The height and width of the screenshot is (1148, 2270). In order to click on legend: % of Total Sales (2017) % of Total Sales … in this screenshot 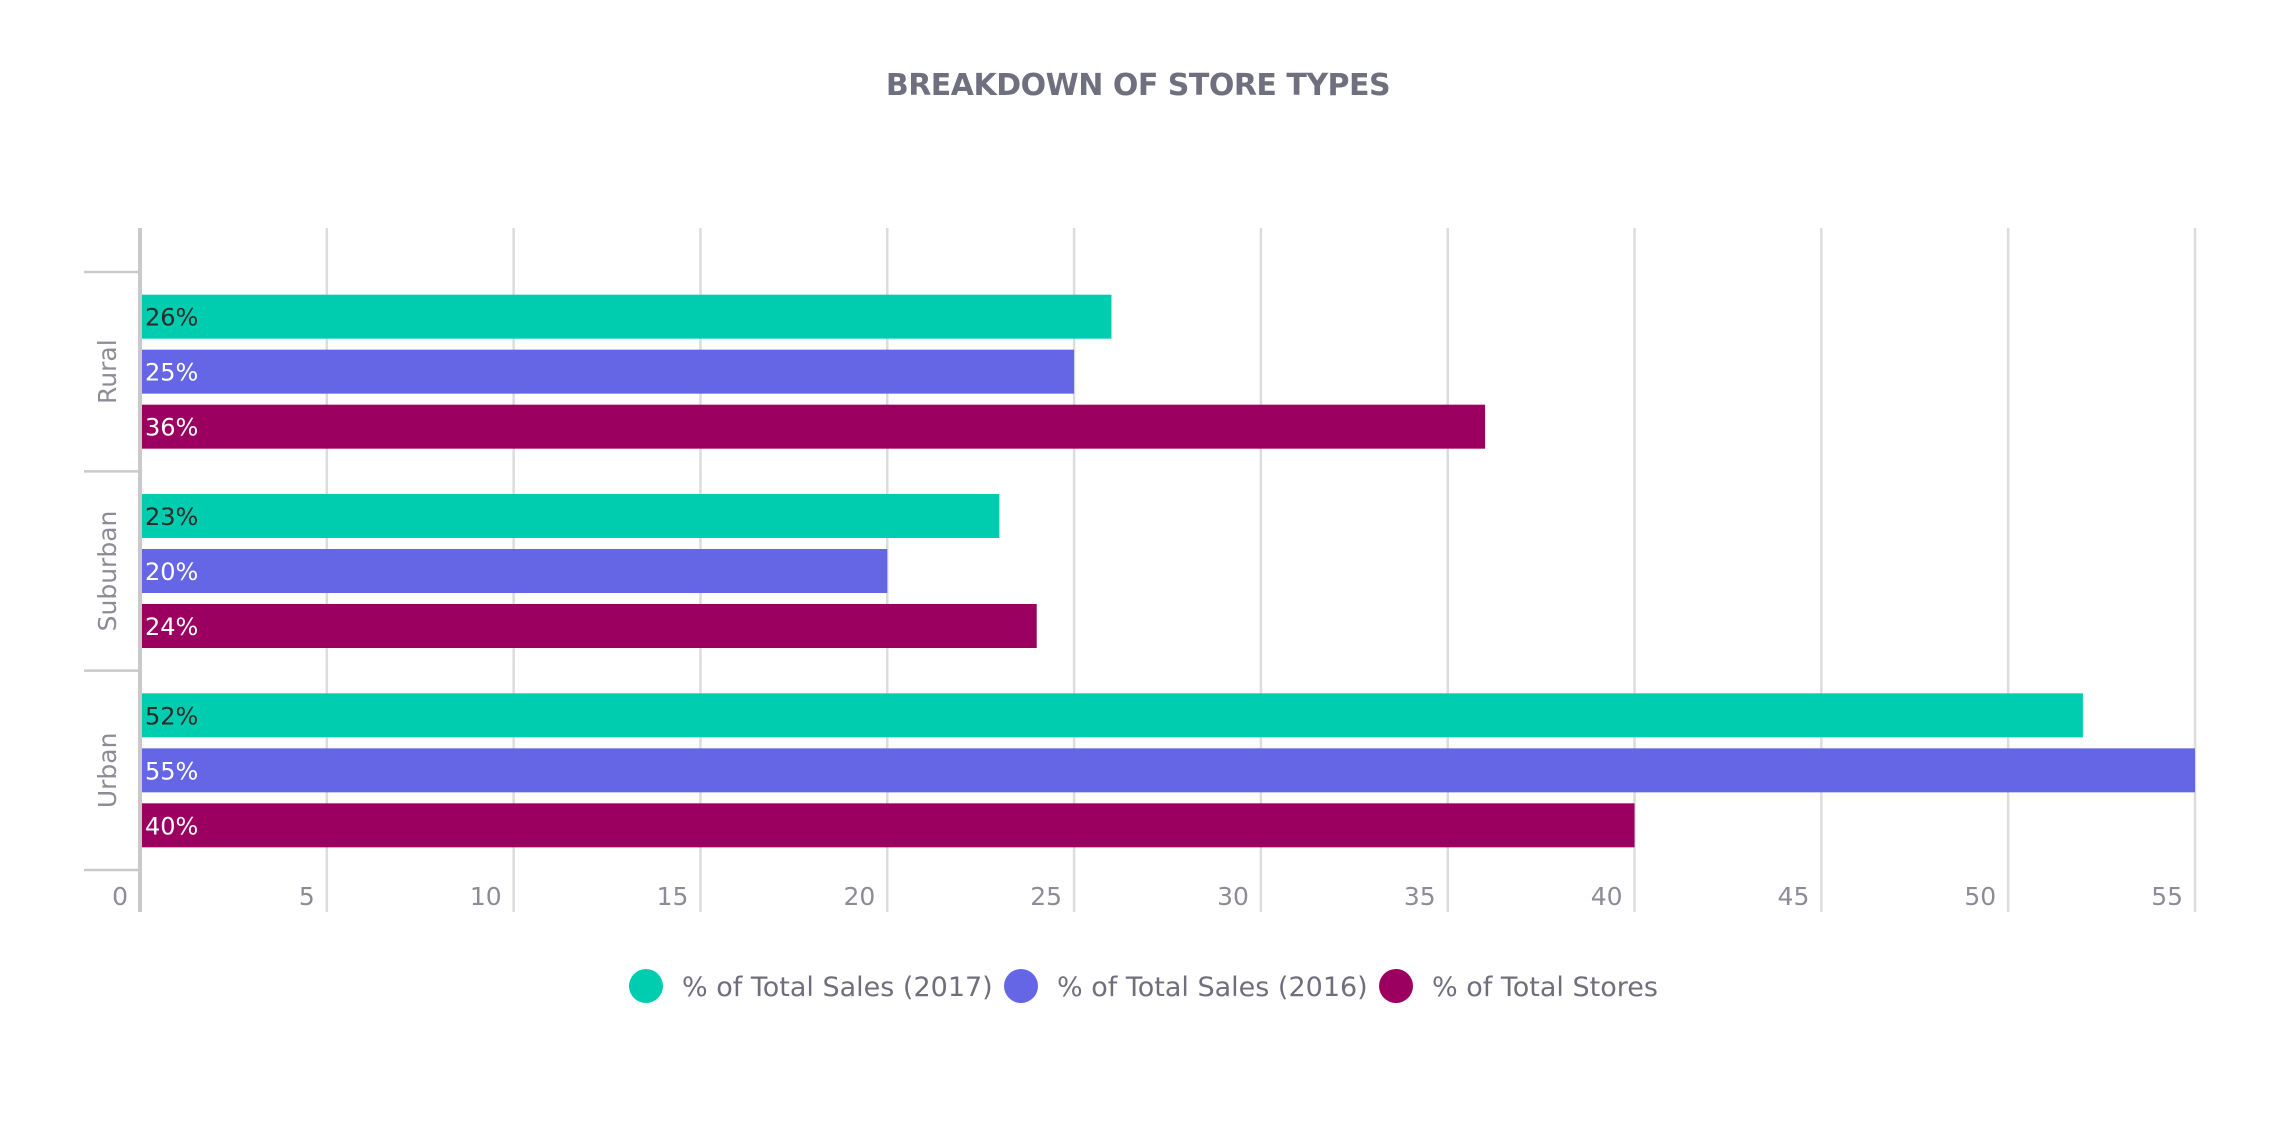, I will do `click(1143, 986)`.